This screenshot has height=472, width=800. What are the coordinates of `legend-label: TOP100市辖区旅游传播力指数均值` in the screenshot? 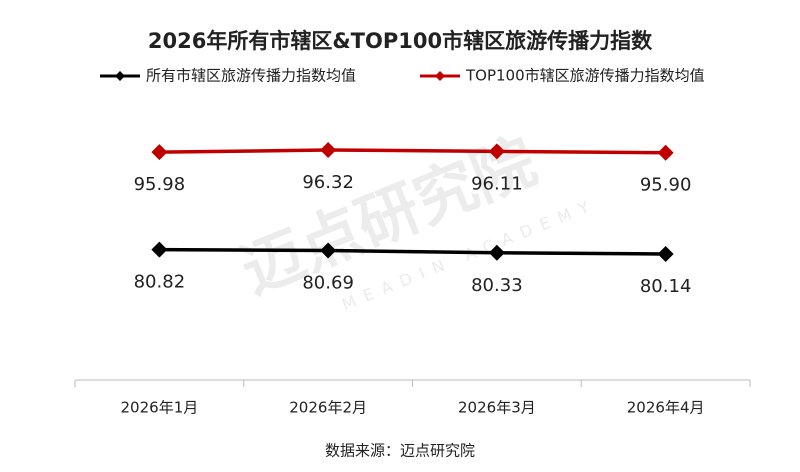 It's located at (585, 76).